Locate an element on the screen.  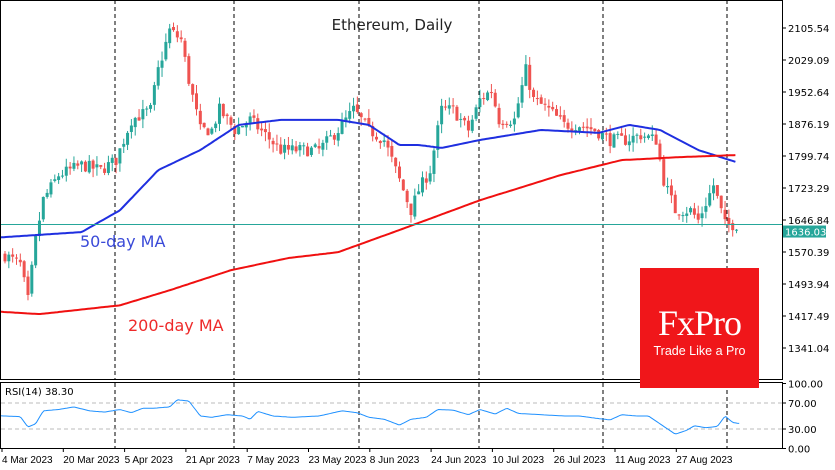
x-tick-label: 4 Mar 2023 is located at coordinates (27, 460).